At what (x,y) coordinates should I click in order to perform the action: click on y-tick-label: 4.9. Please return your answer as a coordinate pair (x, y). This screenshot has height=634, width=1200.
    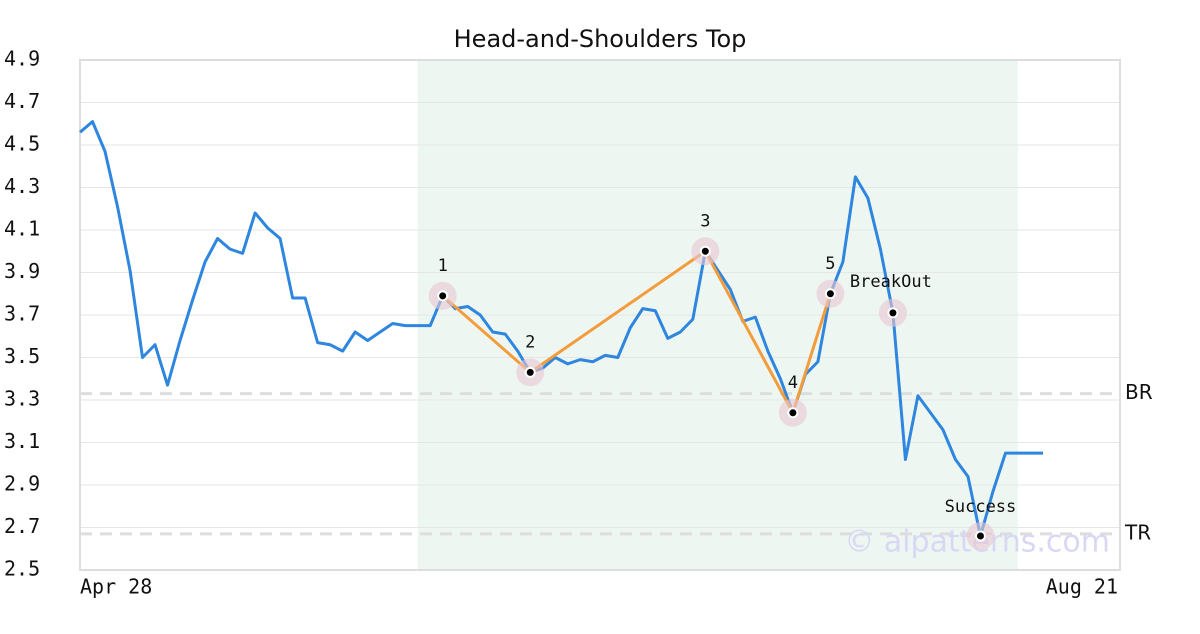
    Looking at the image, I should click on (22, 59).